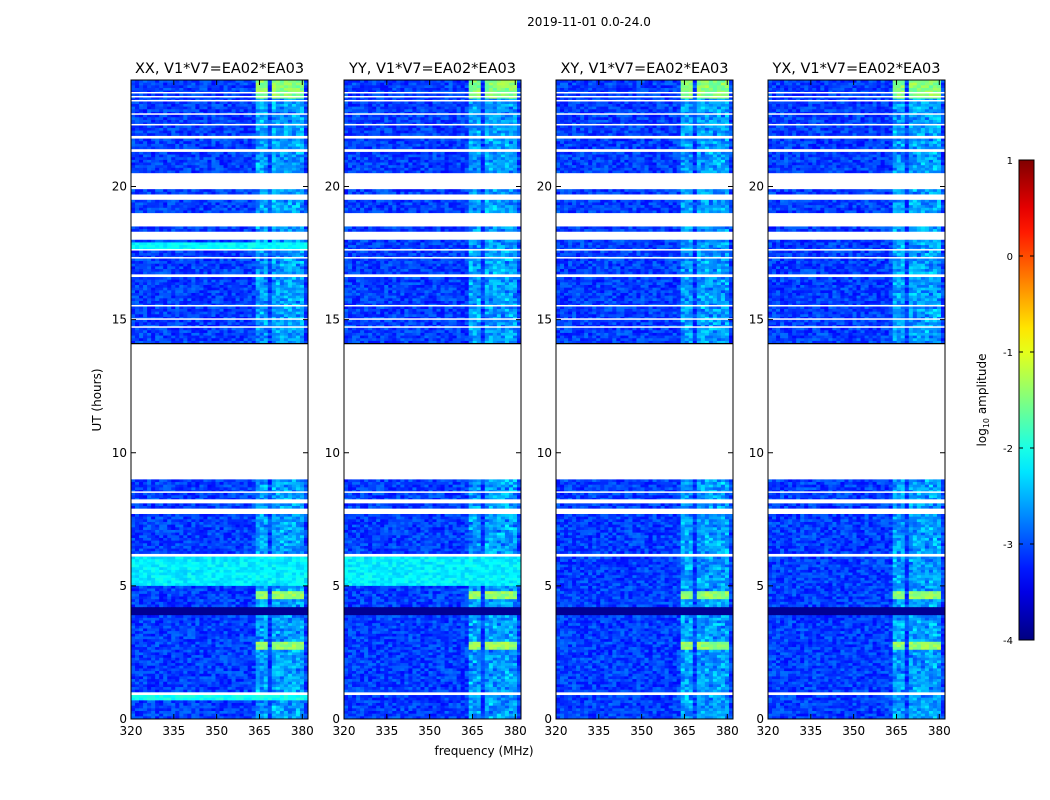  Describe the element at coordinates (483, 751) in the screenshot. I see `x-axis-label: frequency (MHz)` at that location.